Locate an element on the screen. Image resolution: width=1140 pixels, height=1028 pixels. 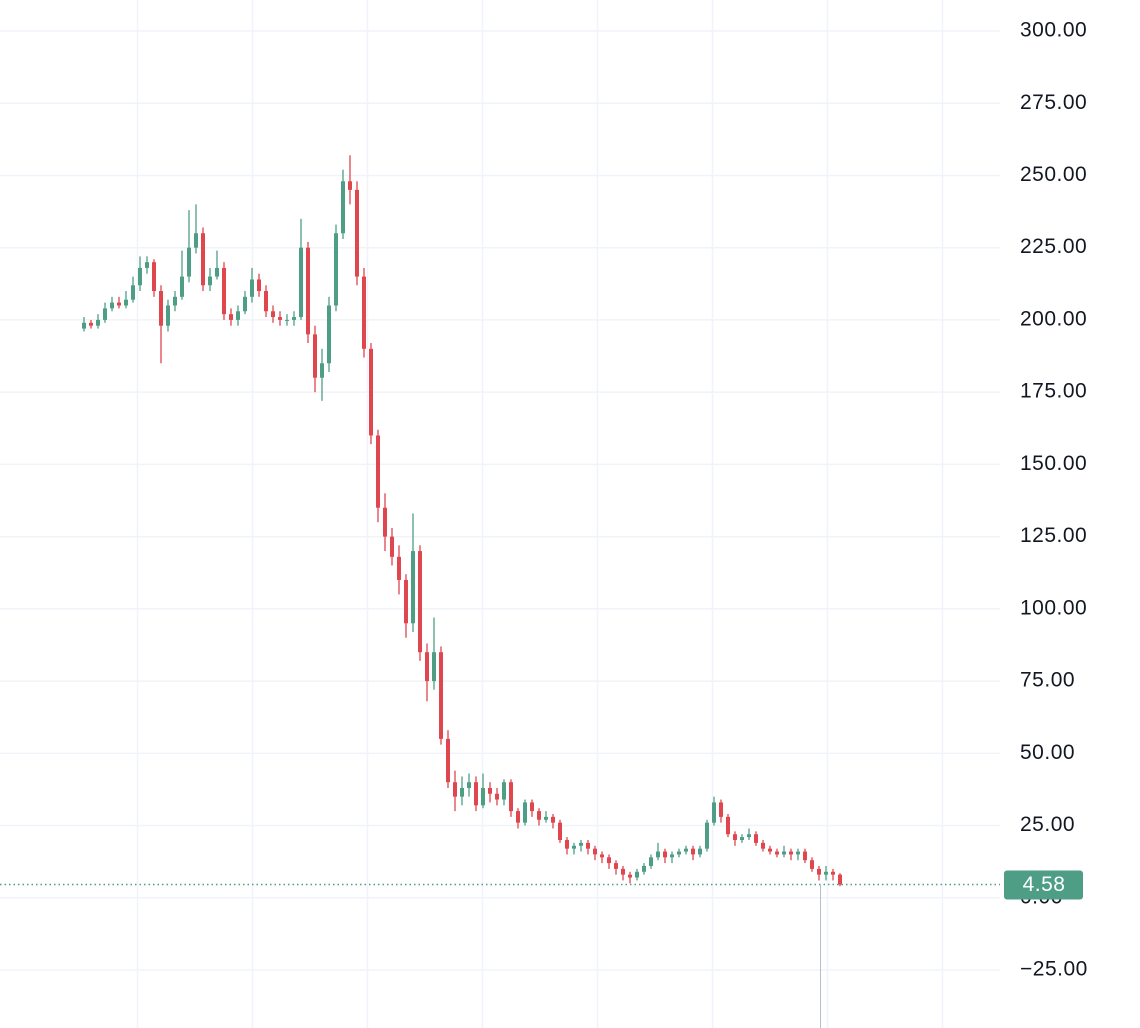
y-tick-label: 75.00 is located at coordinates (1047, 680).